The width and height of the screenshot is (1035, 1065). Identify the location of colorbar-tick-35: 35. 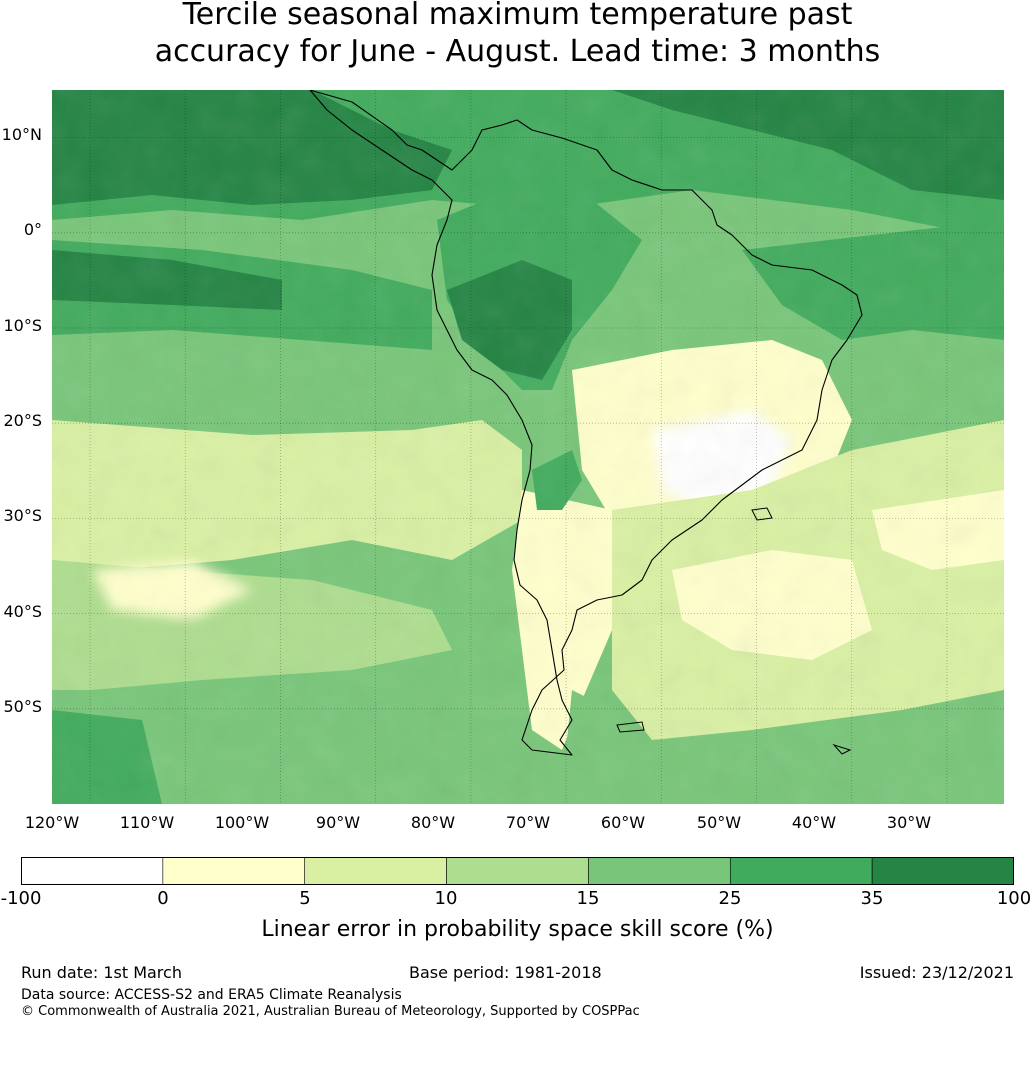
(872, 898).